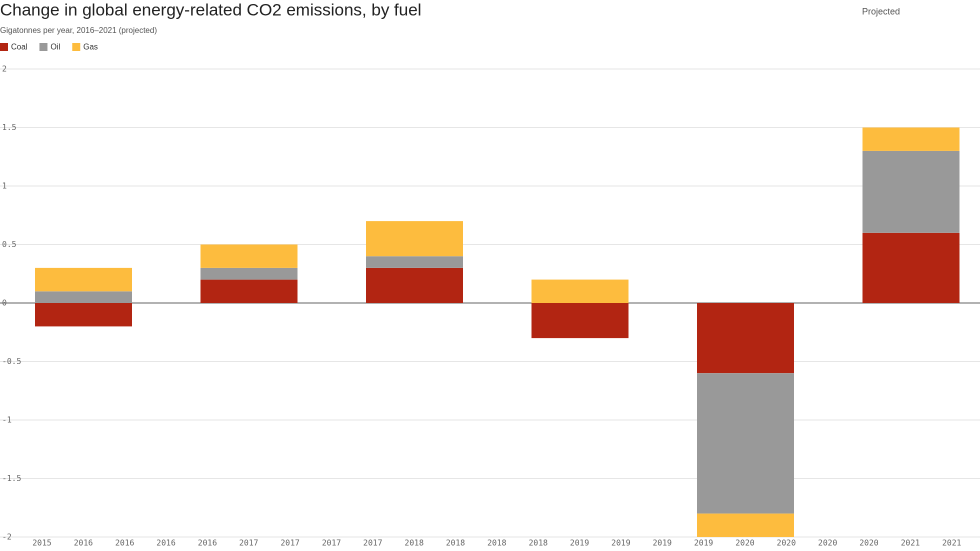 The image size is (980, 551). Describe the element at coordinates (41, 543) in the screenshot. I see `x-tick-label: 2015` at that location.